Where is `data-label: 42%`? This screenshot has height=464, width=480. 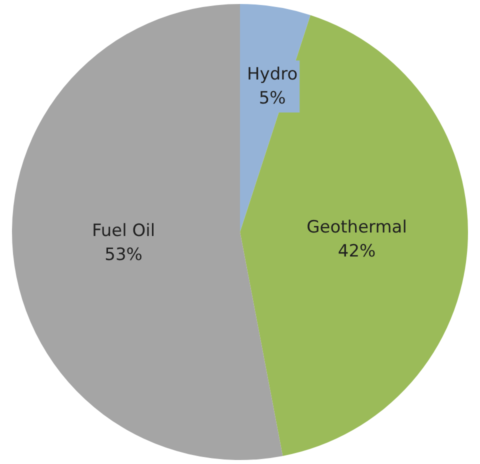
data-label: 42% is located at coordinates (357, 251).